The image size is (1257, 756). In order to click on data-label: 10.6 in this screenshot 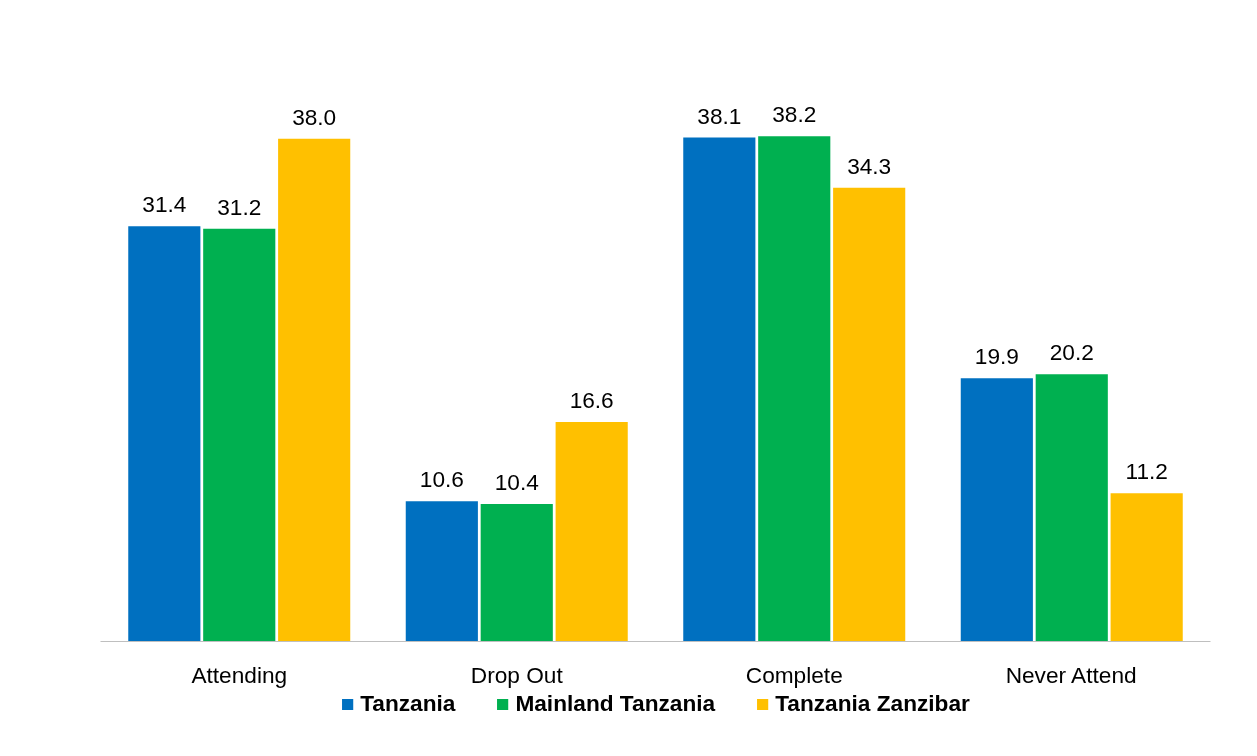, I will do `click(441, 479)`.